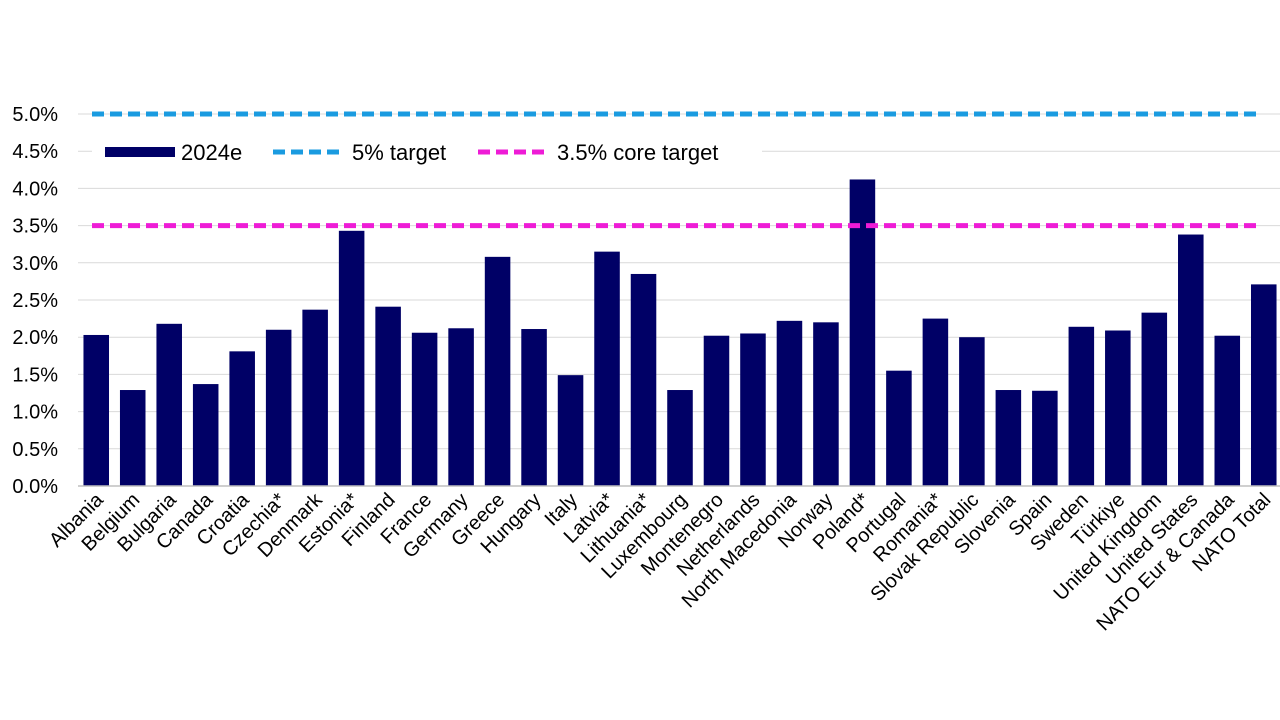 This screenshot has height=720, width=1280. What do you see at coordinates (35, 115) in the screenshot?
I see `y-tick-label: 5.0%` at bounding box center [35, 115].